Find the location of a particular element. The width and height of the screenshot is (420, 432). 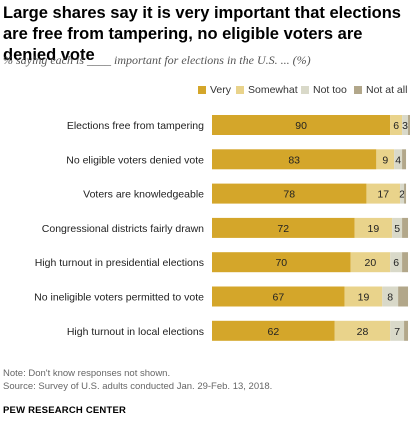

legend-label-very: Very is located at coordinates (221, 90).